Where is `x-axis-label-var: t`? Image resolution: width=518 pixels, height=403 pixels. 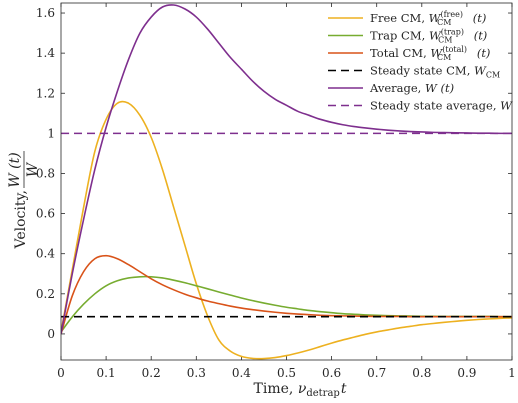
x-axis-label-var: t is located at coordinates (344, 389).